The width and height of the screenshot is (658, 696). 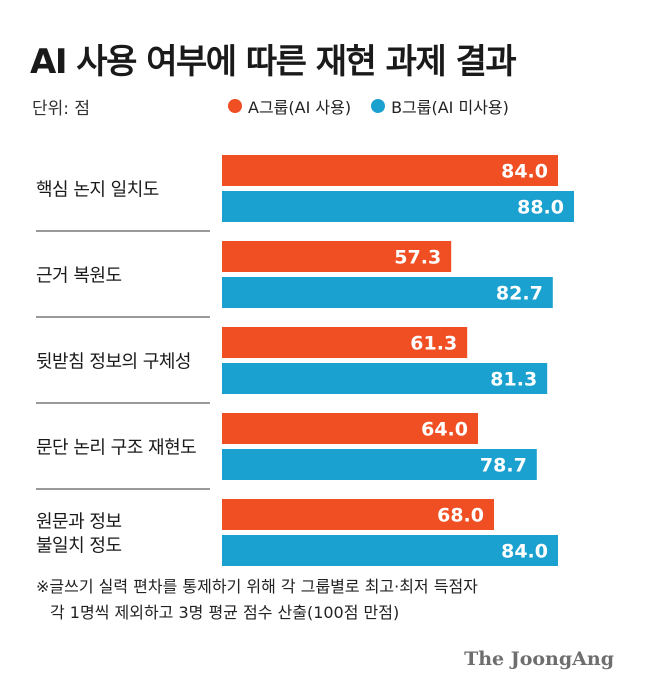 What do you see at coordinates (368, 106) in the screenshot?
I see `legend: A그룹(AI 사용) B그룹(AI 미사용)` at bounding box center [368, 106].